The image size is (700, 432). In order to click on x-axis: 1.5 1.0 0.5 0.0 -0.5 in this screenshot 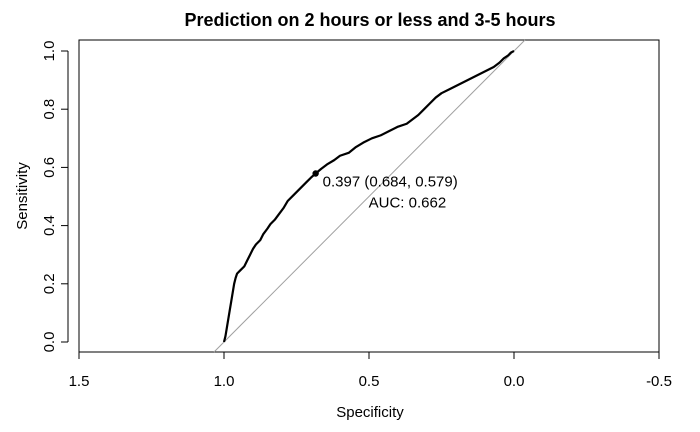, I will do `click(370, 370)`.